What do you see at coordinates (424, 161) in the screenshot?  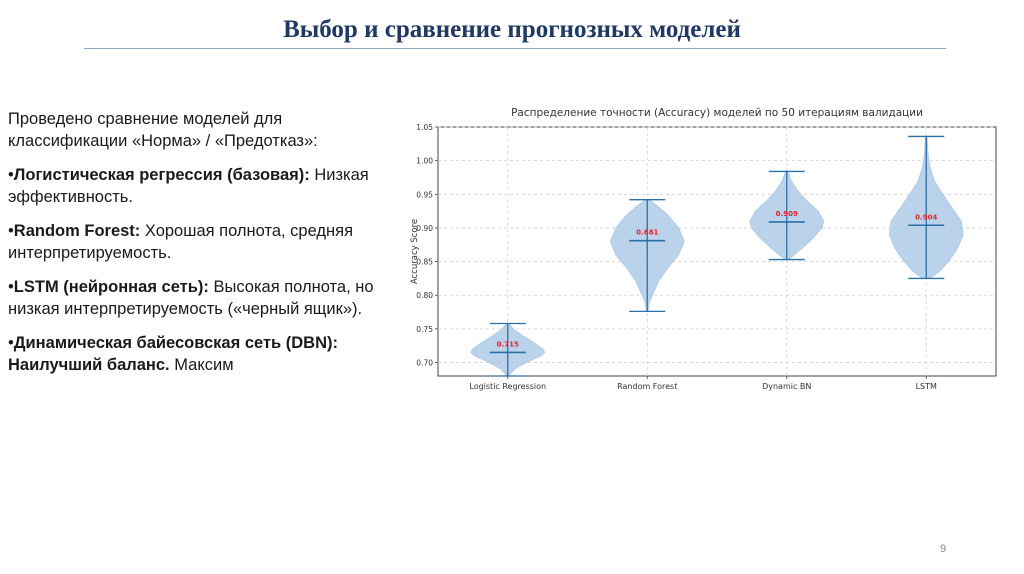 I see `y-tick-label: 1.00` at bounding box center [424, 161].